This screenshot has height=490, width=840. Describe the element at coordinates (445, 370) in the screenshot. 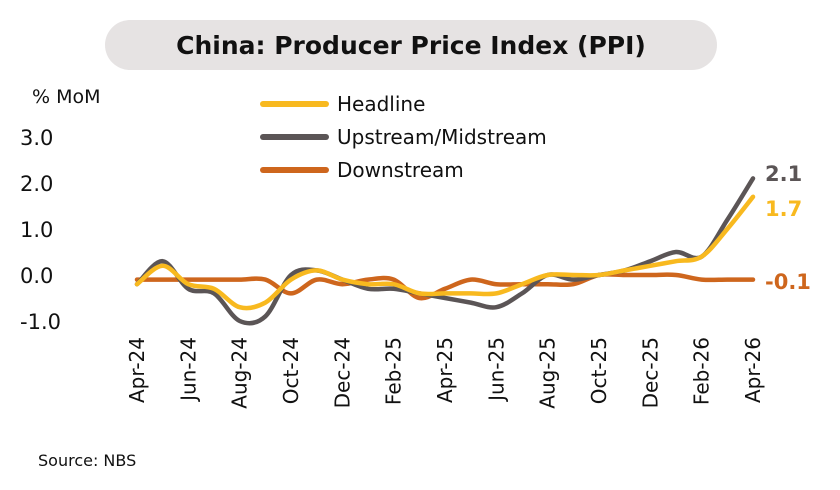

I see `x-tick-label: Apr-25` at that location.